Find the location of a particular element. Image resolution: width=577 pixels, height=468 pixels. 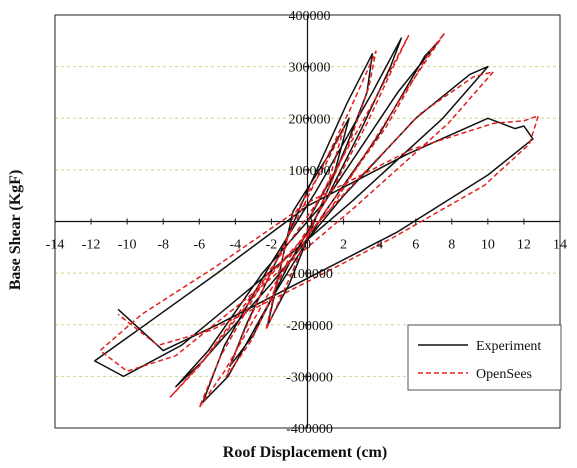

x-tick-label: 4 is located at coordinates (379, 245).